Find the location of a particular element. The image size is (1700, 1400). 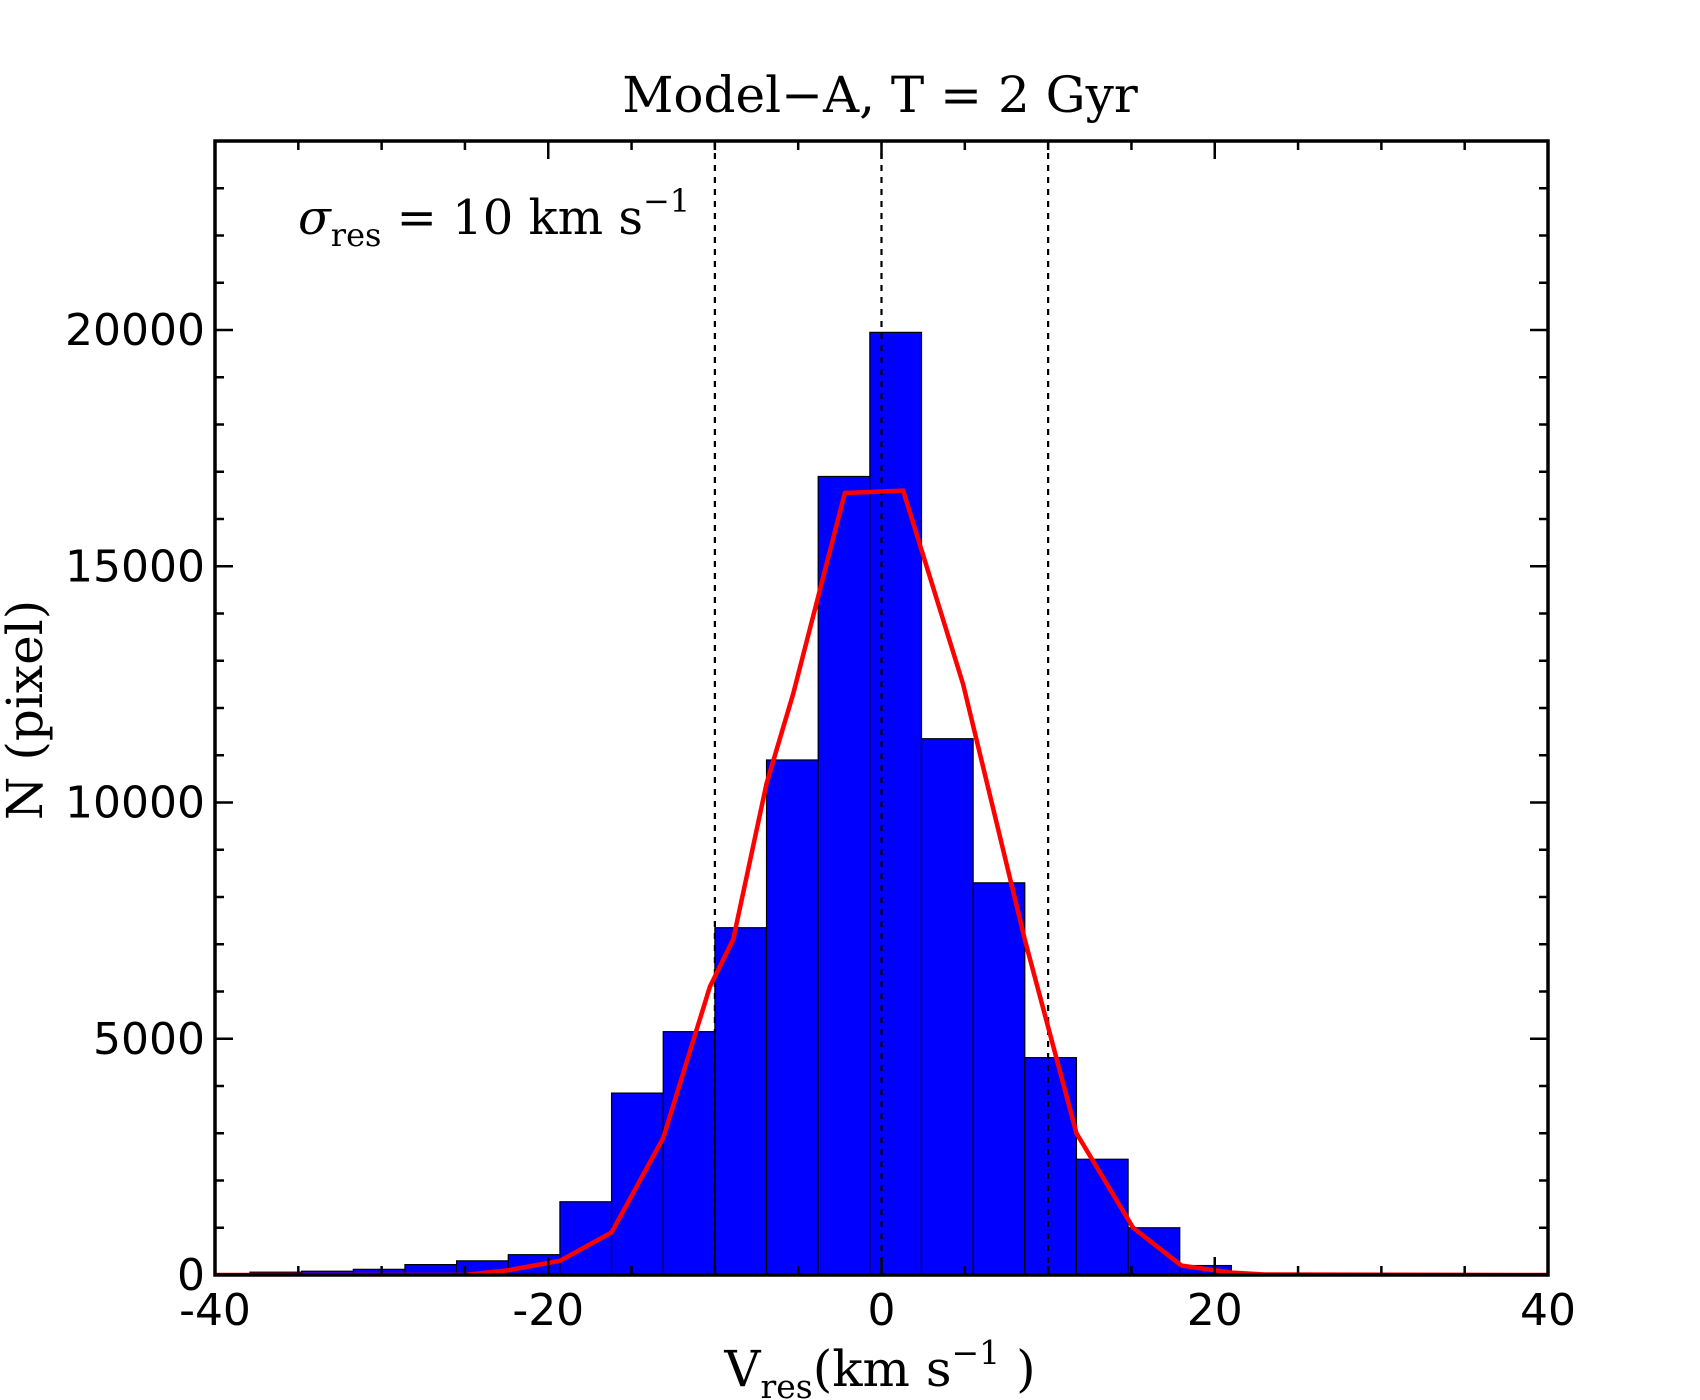

y-tick-labels: 0 5000 10000 15000 20000 is located at coordinates (135, 803).